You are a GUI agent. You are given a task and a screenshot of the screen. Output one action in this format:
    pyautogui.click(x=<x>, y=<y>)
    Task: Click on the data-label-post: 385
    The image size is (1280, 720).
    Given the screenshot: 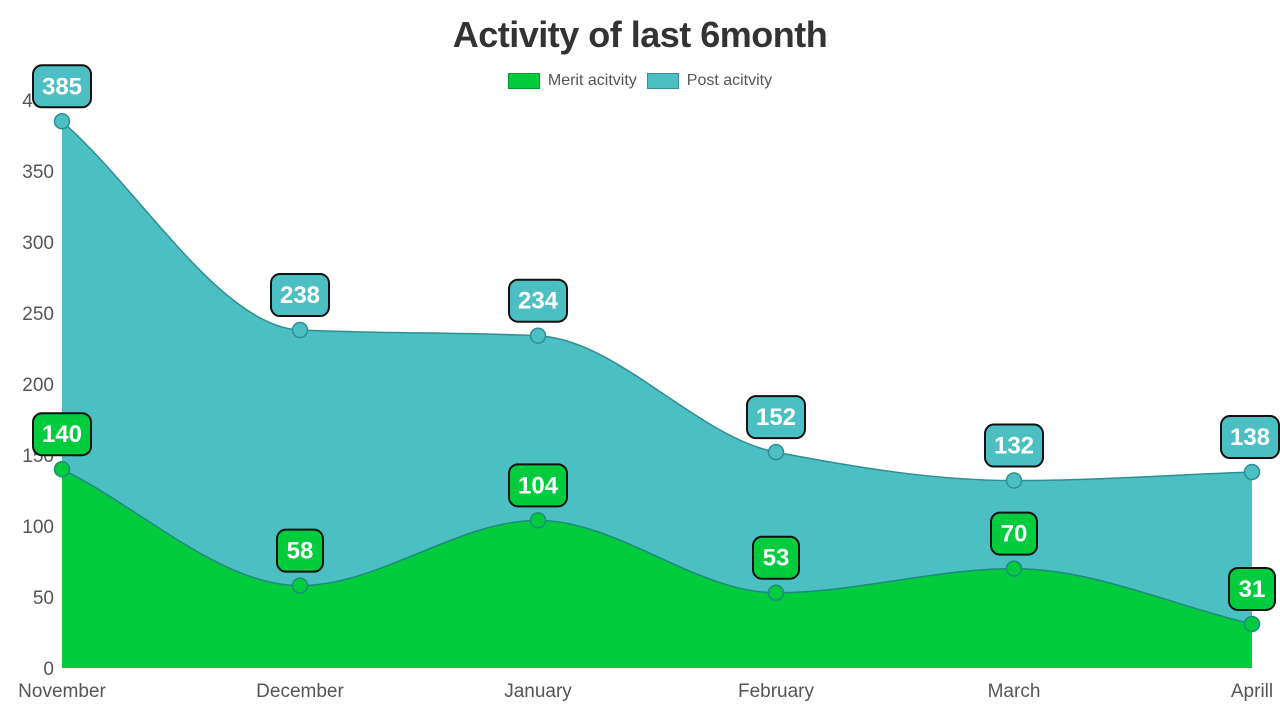 What is the action you would take?
    pyautogui.click(x=62, y=86)
    